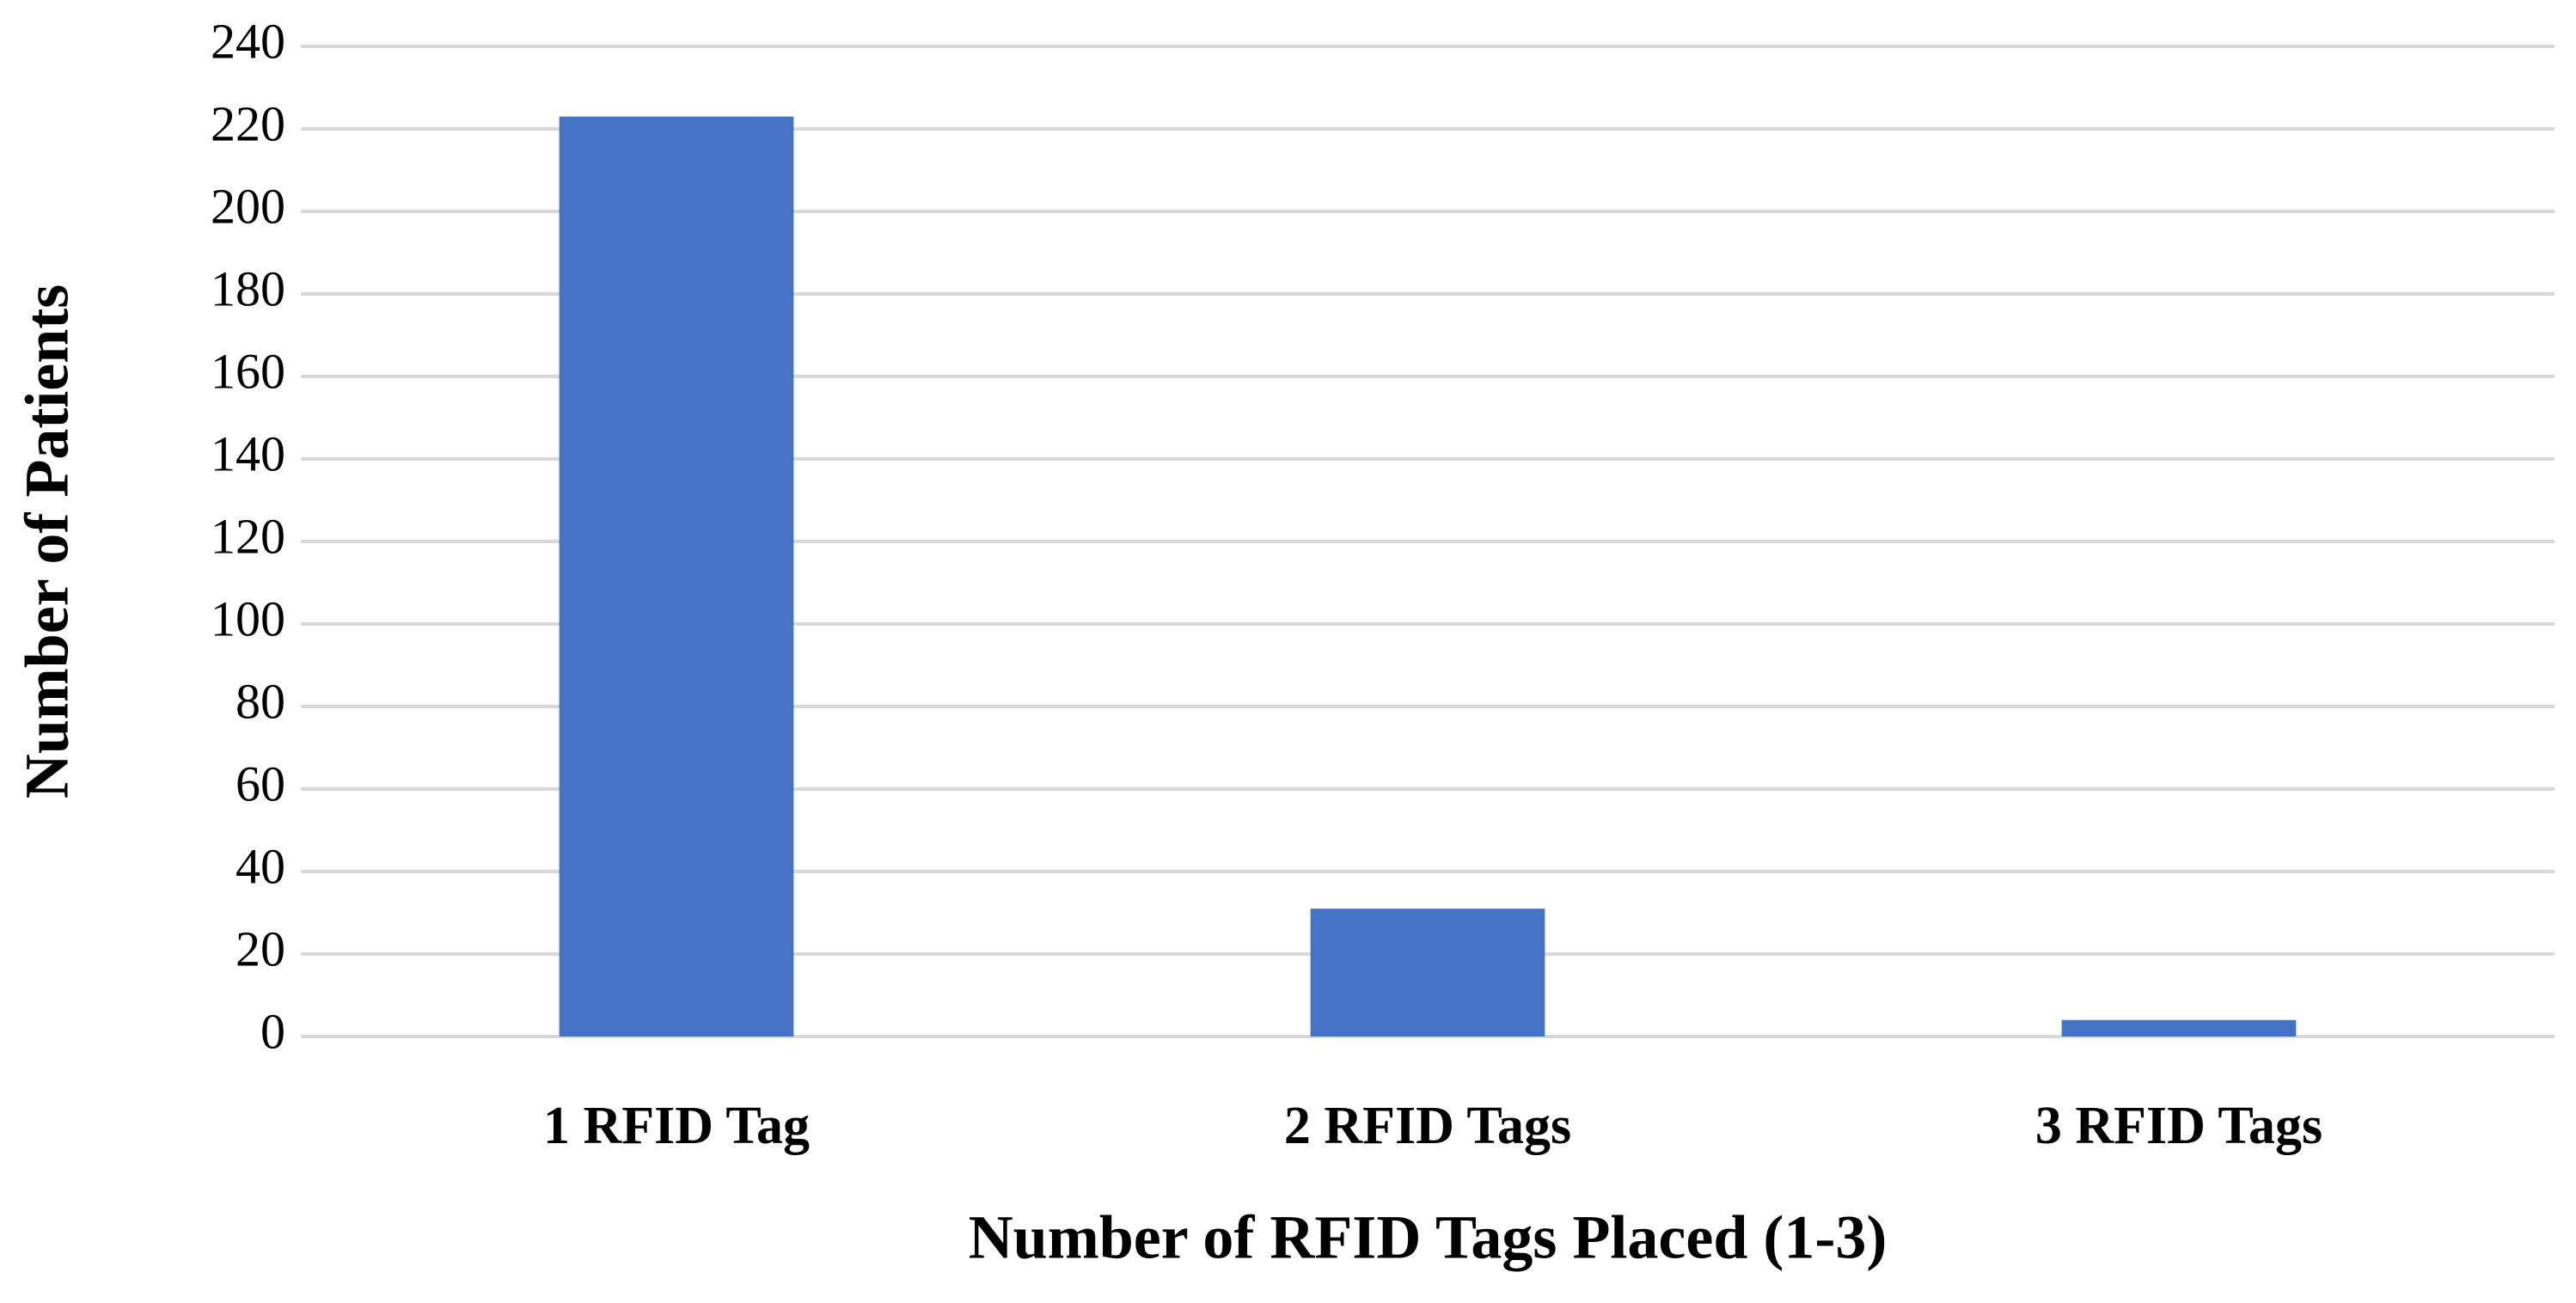  Describe the element at coordinates (248, 123) in the screenshot. I see `y-tick-label: 220` at that location.